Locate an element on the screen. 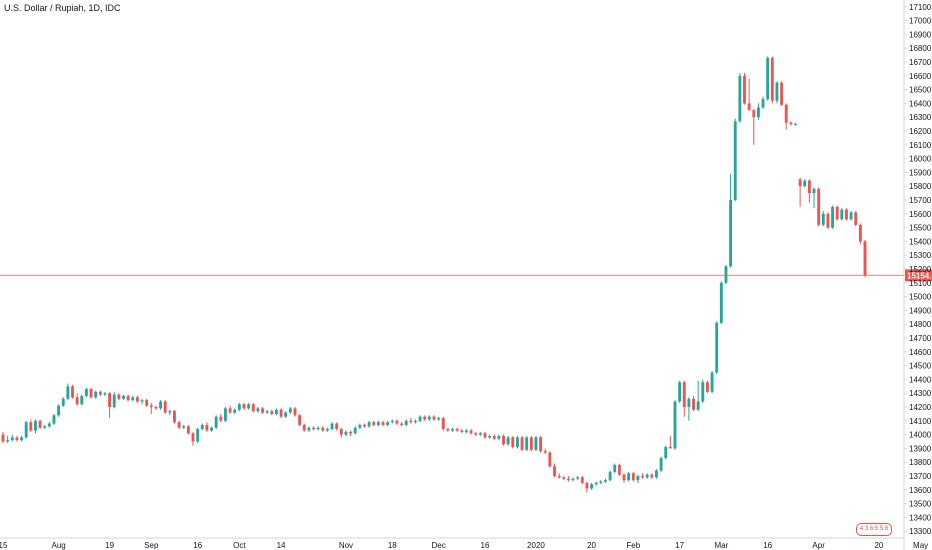  y-tick-label: 16200.0 is located at coordinates (920, 131).